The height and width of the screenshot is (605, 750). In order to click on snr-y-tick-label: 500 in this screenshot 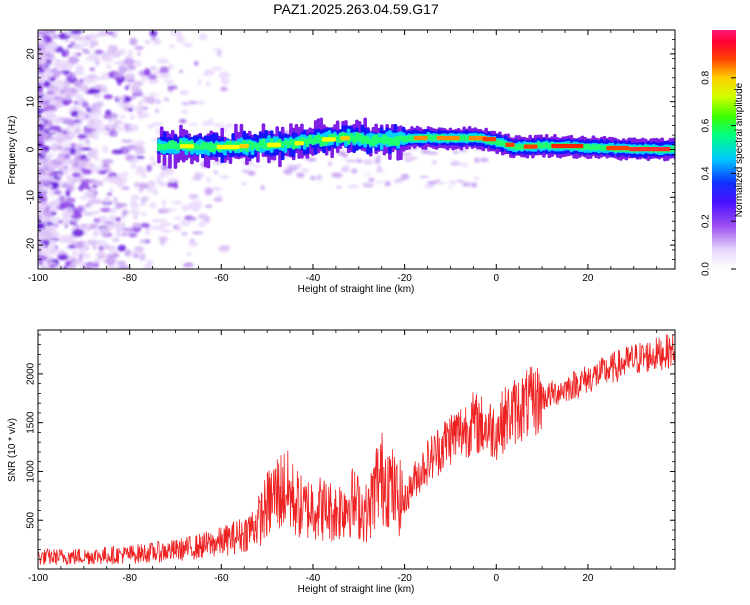, I will do `click(31, 519)`.